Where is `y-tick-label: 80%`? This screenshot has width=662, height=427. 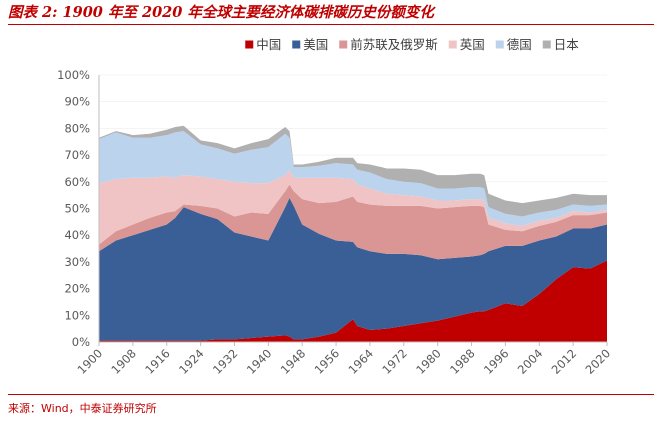 y-tick-label: 80% is located at coordinates (77, 128).